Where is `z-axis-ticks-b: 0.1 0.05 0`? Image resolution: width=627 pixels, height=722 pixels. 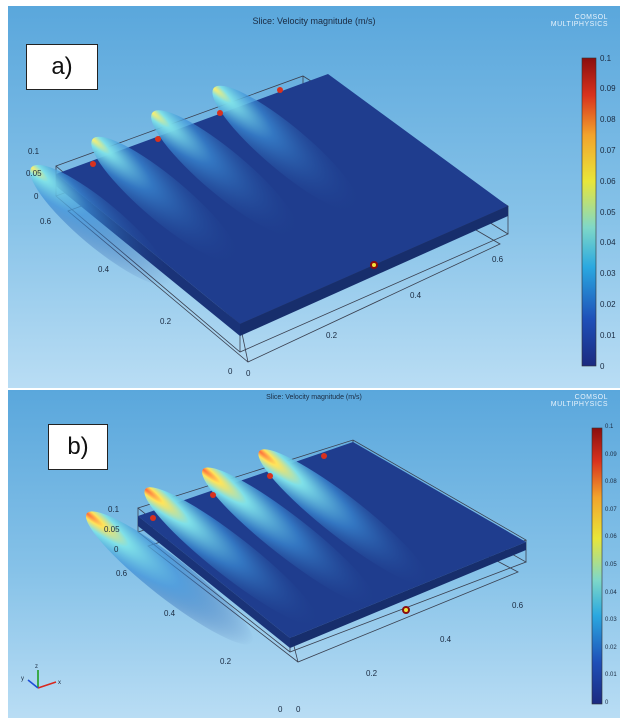
z-axis-ticks-b: 0.1 0.05 0 is located at coordinates (112, 529).